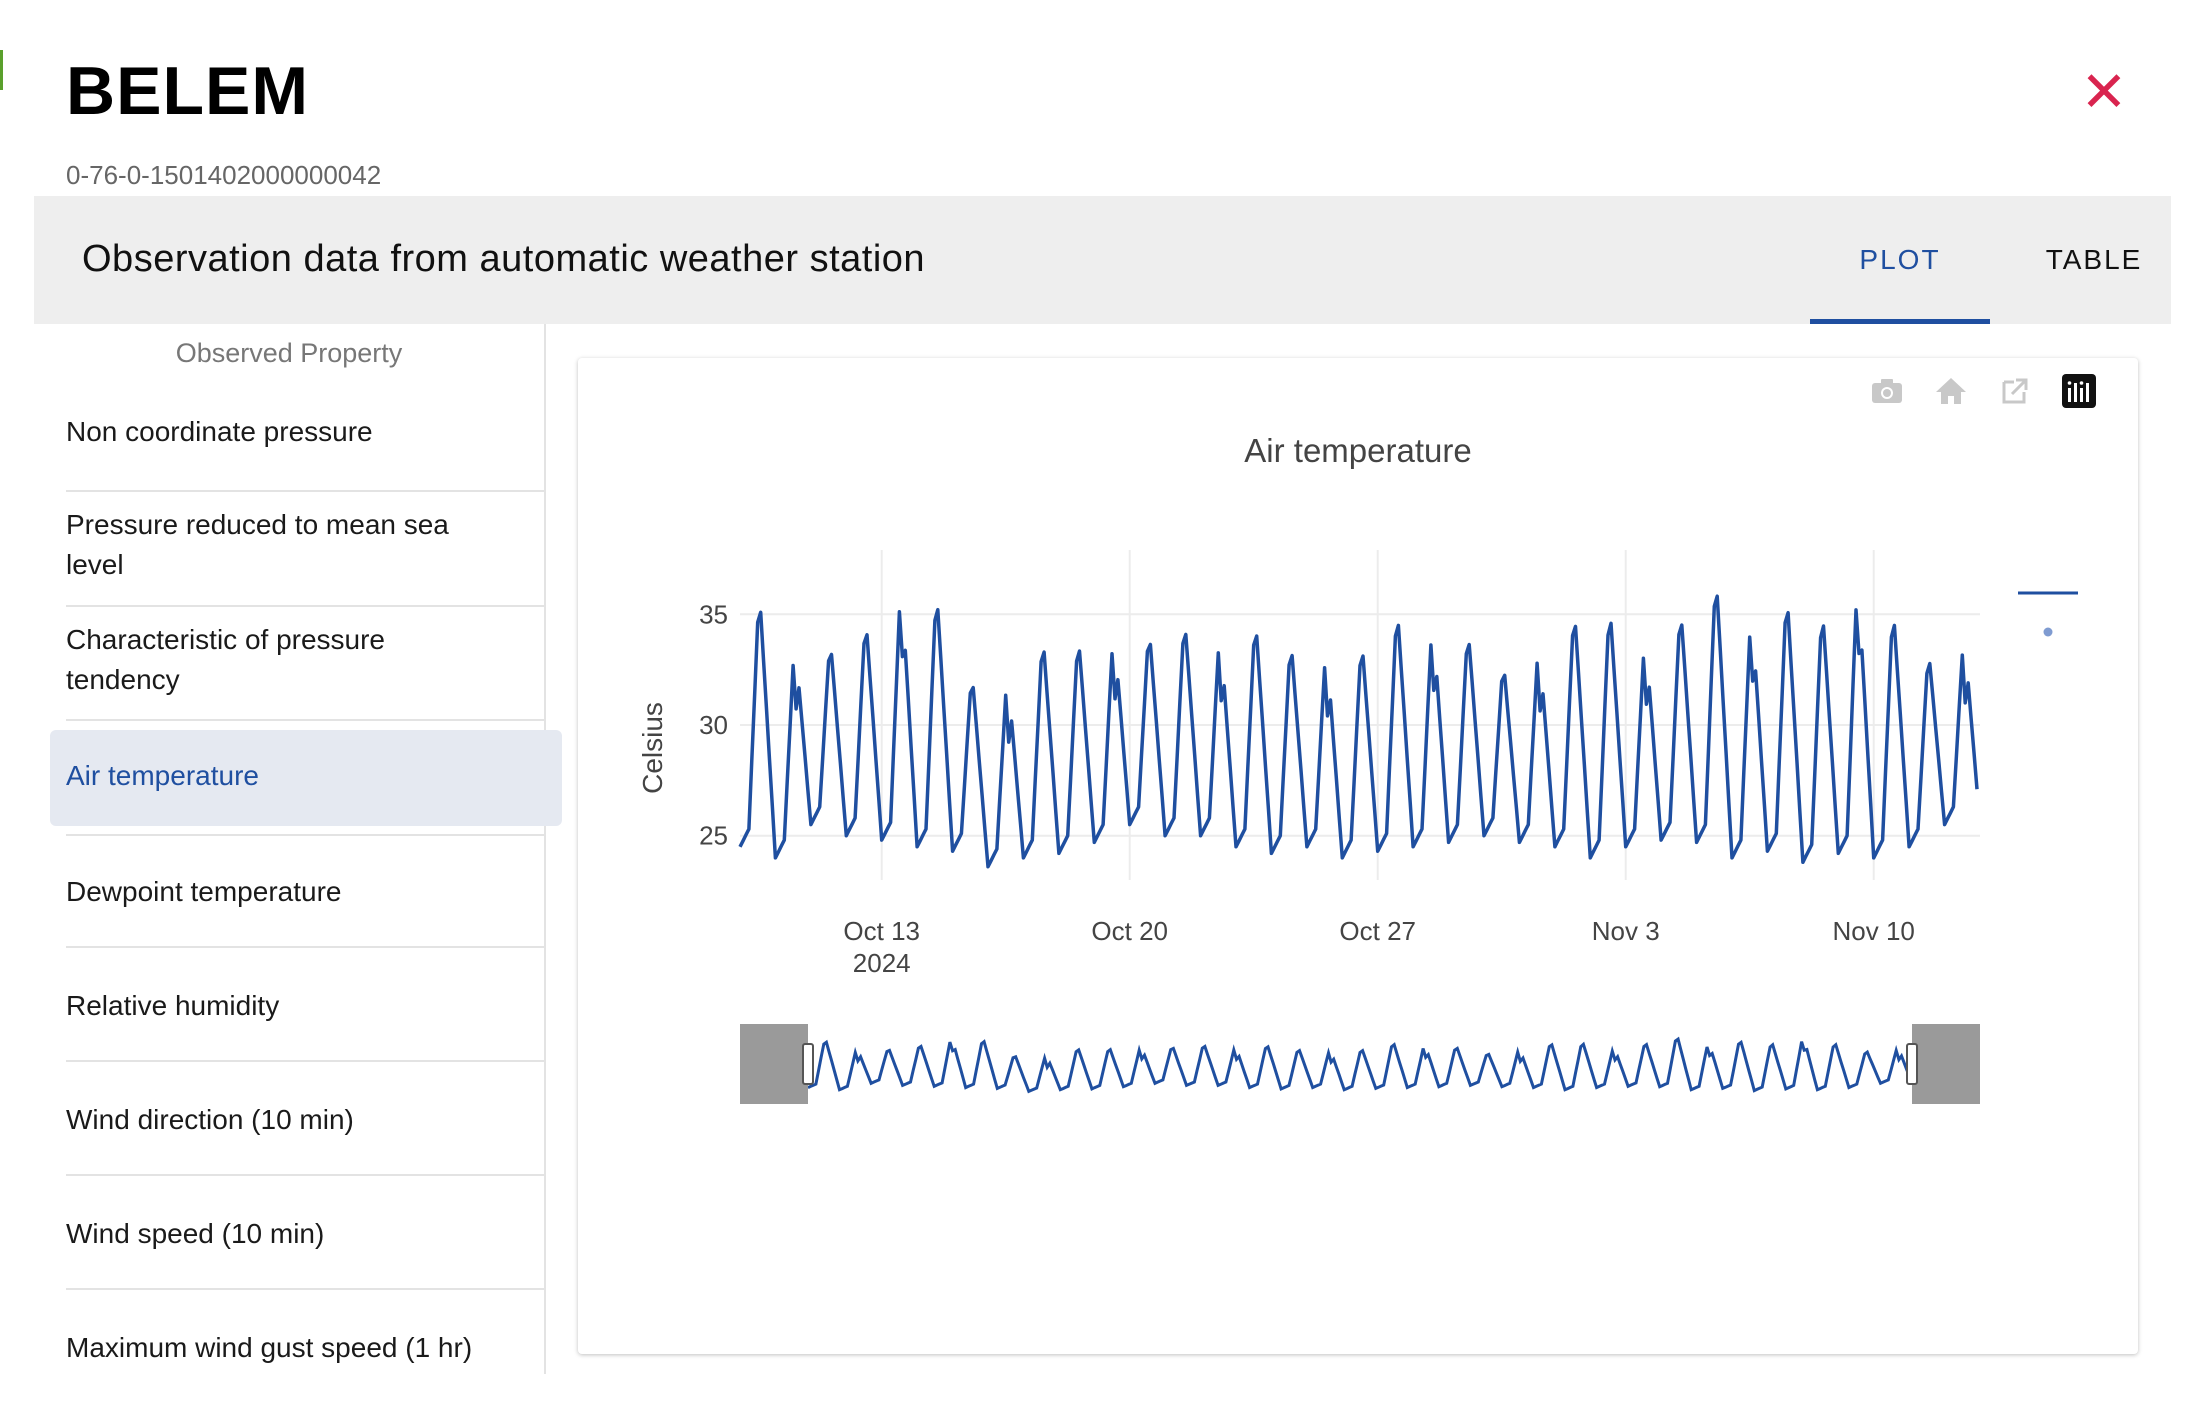  What do you see at coordinates (195, 1233) in the screenshot?
I see `sidebar-item-label: Wind speed (10 min)` at bounding box center [195, 1233].